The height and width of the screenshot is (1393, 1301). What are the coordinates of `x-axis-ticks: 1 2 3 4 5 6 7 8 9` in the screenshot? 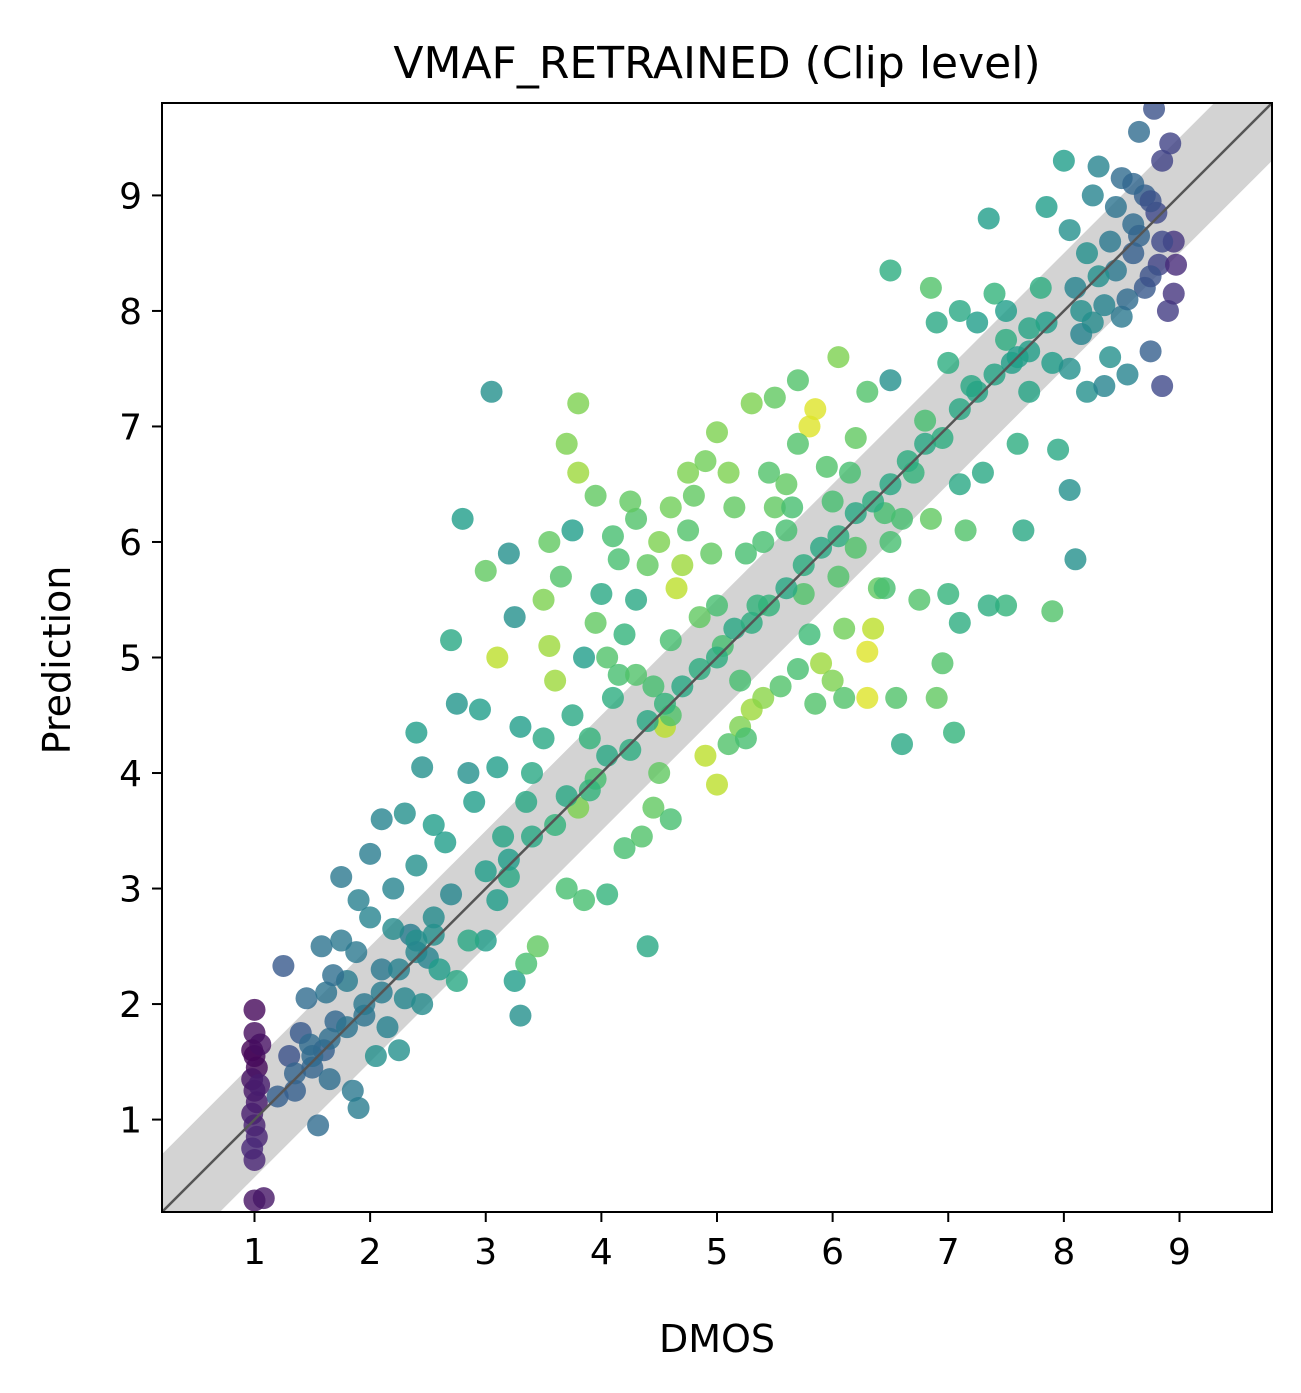 It's located at (717, 1242).